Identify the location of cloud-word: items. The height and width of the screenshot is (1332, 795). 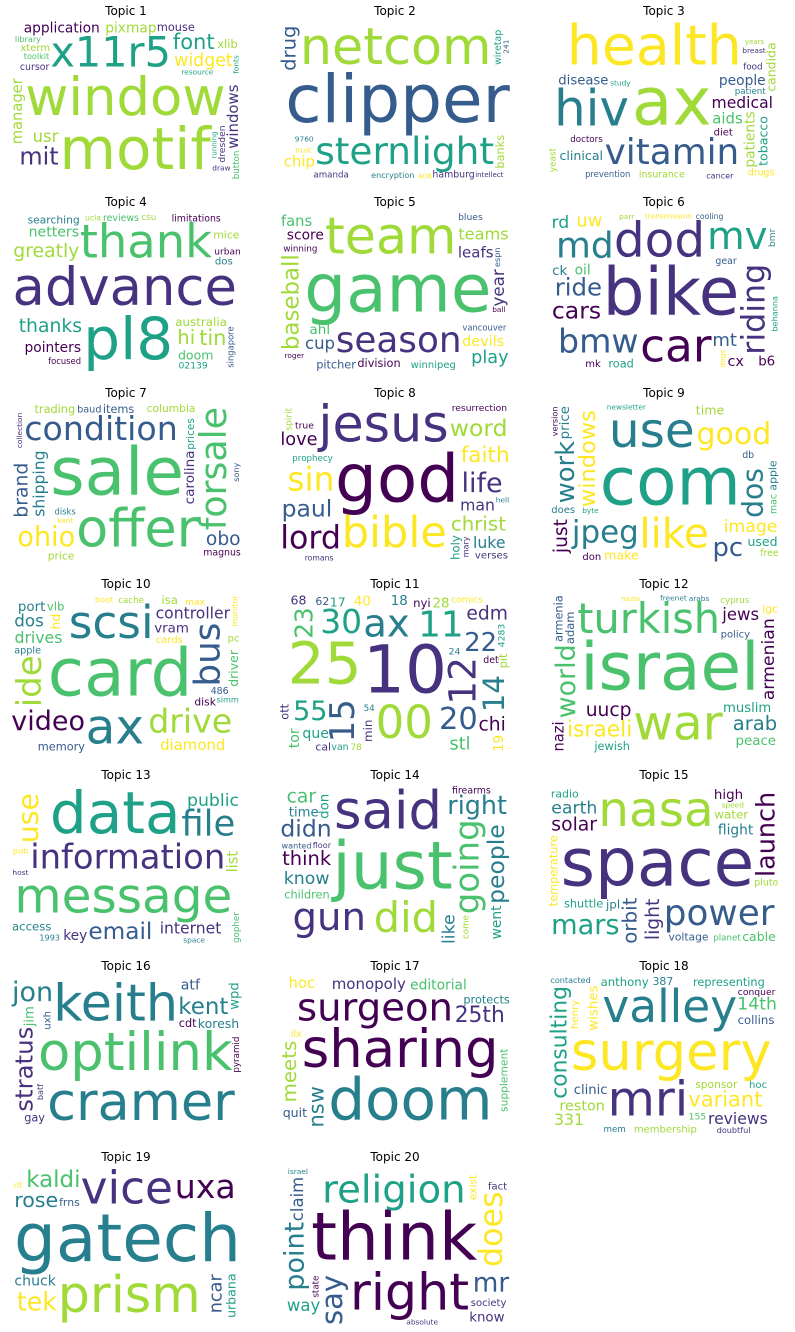
(119, 409).